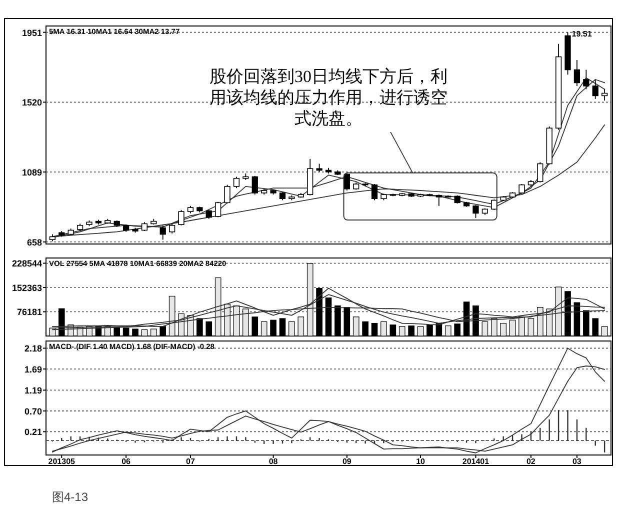 The height and width of the screenshot is (519, 640). Describe the element at coordinates (34, 242) in the screenshot. I see `y-tick-label: 658` at that location.